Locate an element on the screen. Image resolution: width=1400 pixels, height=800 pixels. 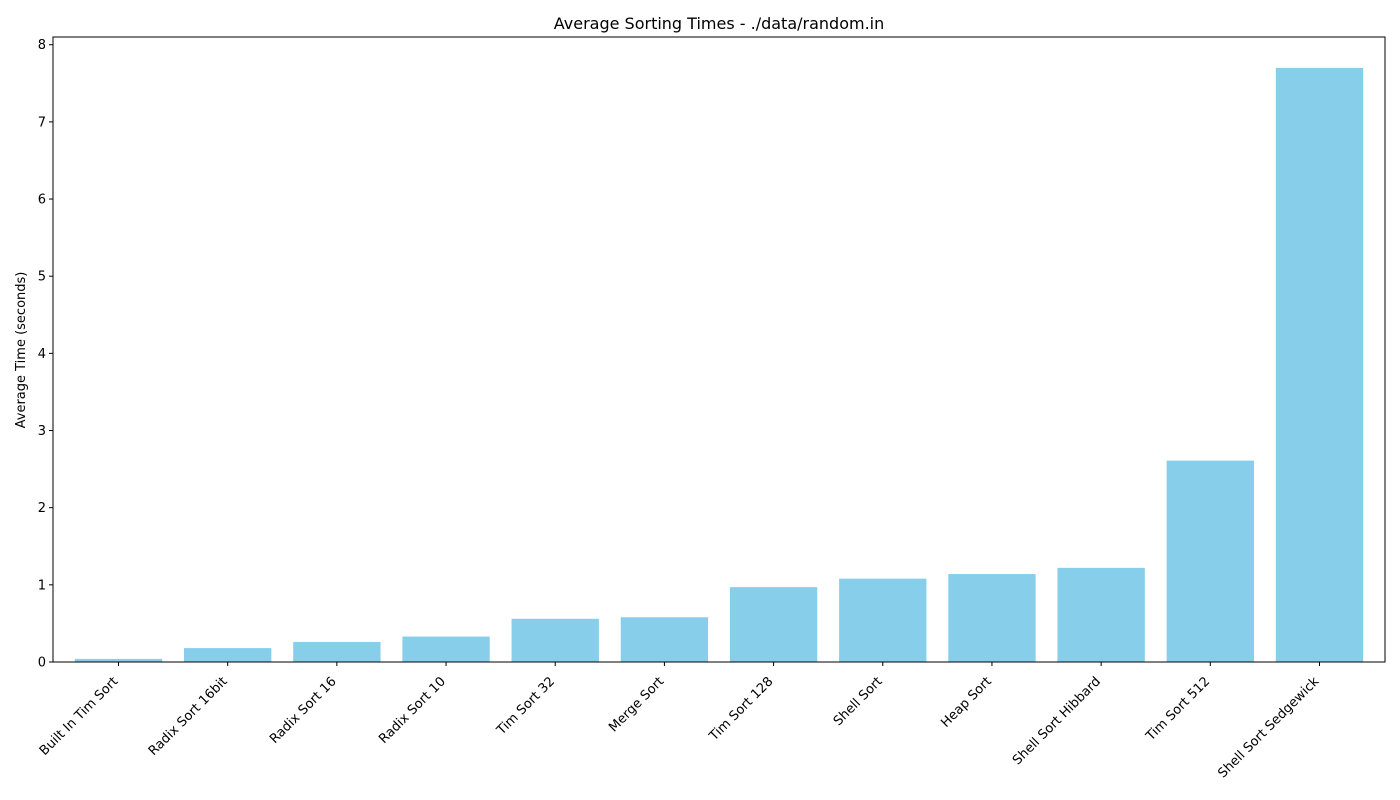
y-tick-label: 5 is located at coordinates (42, 277).